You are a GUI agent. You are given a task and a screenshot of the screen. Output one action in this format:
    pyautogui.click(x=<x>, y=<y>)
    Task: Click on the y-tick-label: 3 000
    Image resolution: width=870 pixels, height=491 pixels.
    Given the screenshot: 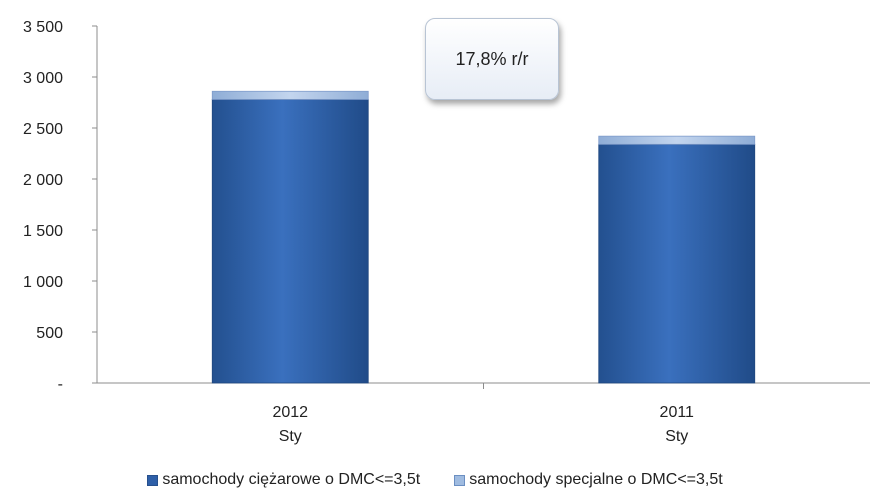 What is the action you would take?
    pyautogui.click(x=43, y=78)
    